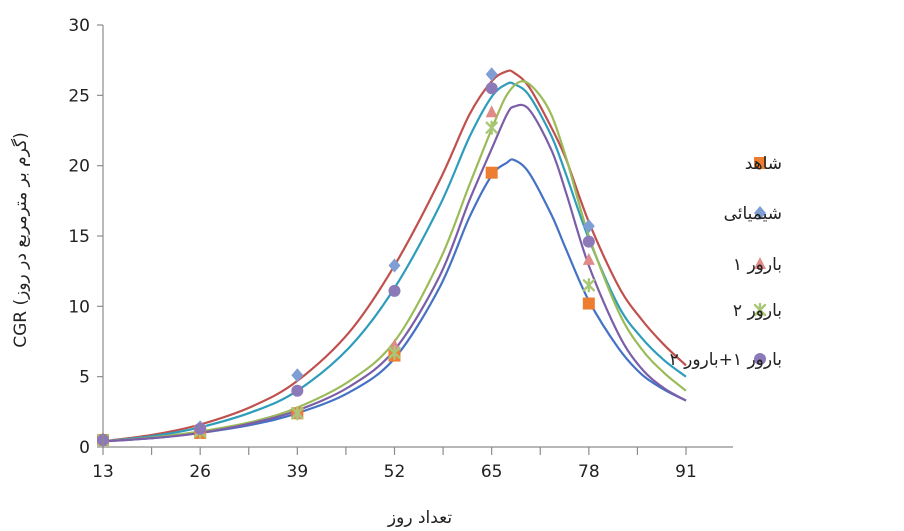 Image resolution: width=904 pixels, height=531 pixels. Describe the element at coordinates (103, 472) in the screenshot. I see `x-tick-label: 13` at that location.